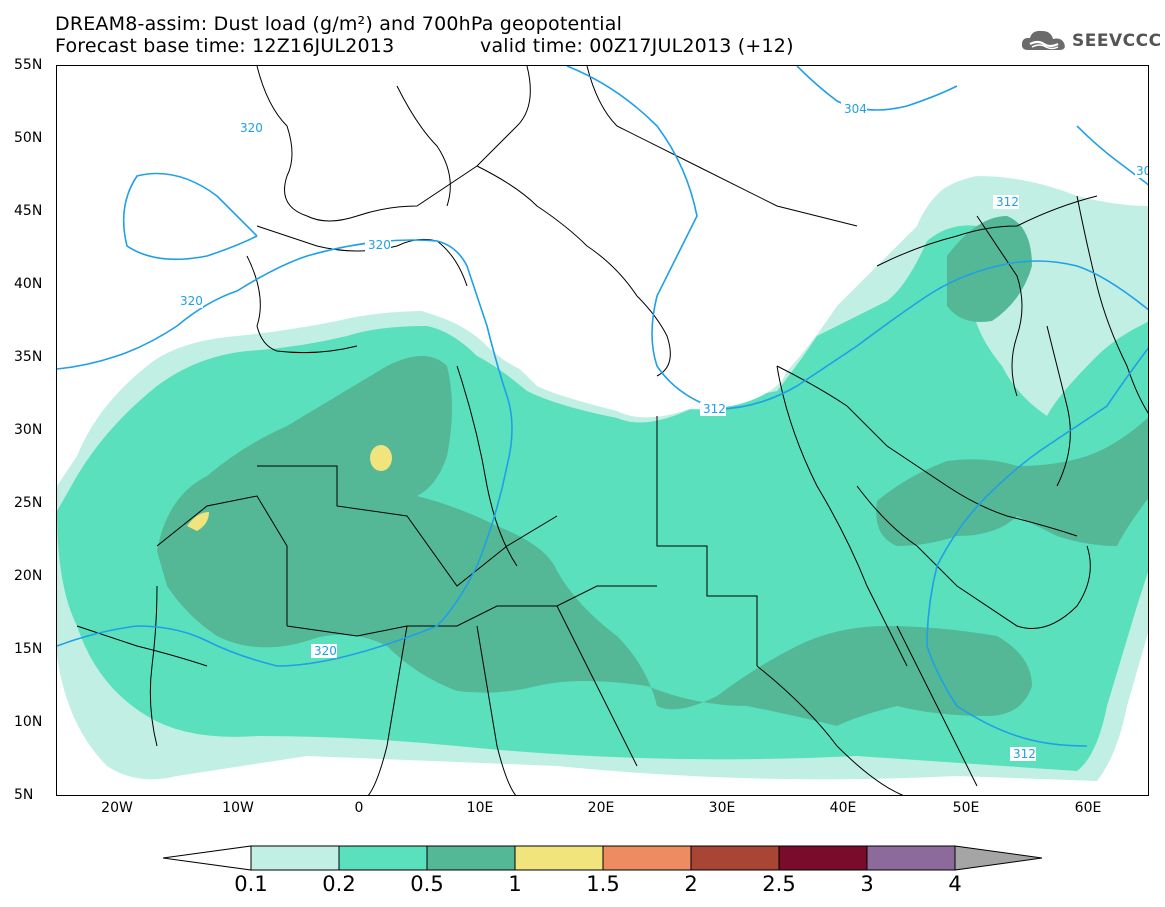 Image resolution: width=1165 pixels, height=907 pixels. What do you see at coordinates (379, 245) in the screenshot?
I see `contour-label-320-b: 320` at bounding box center [379, 245].